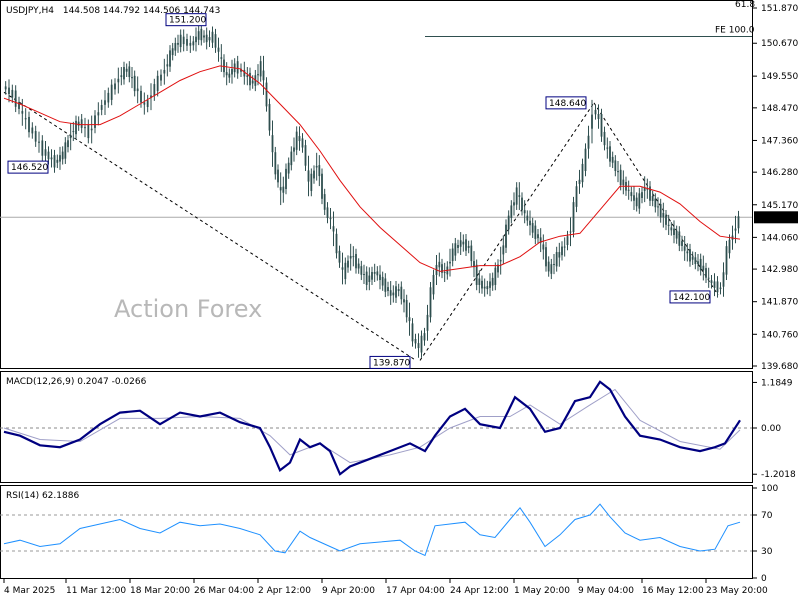 Image resolution: width=800 pixels, height=600 pixels. Describe the element at coordinates (391, 363) in the screenshot. I see `price-annotation-label: 139.870` at that location.